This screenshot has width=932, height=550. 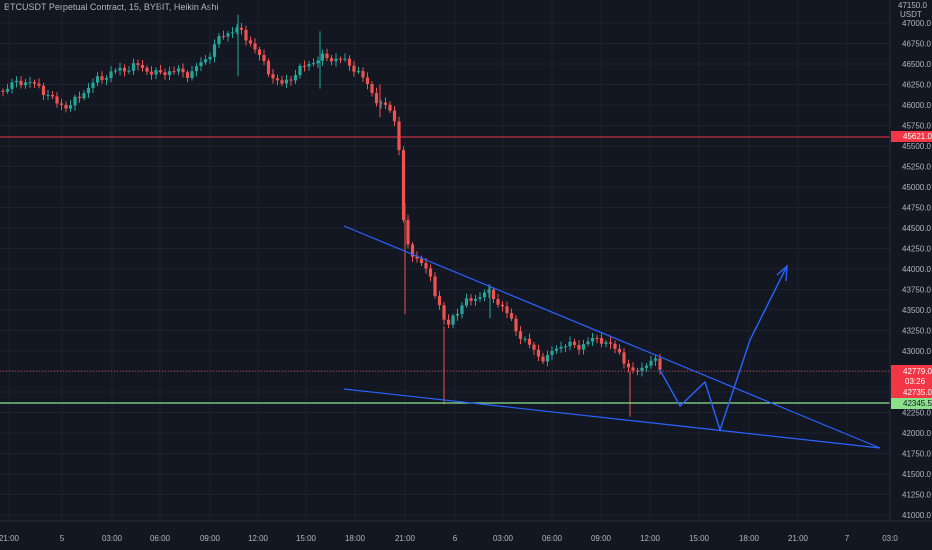 I want to click on price-label: 44500.0, so click(x=916, y=228).